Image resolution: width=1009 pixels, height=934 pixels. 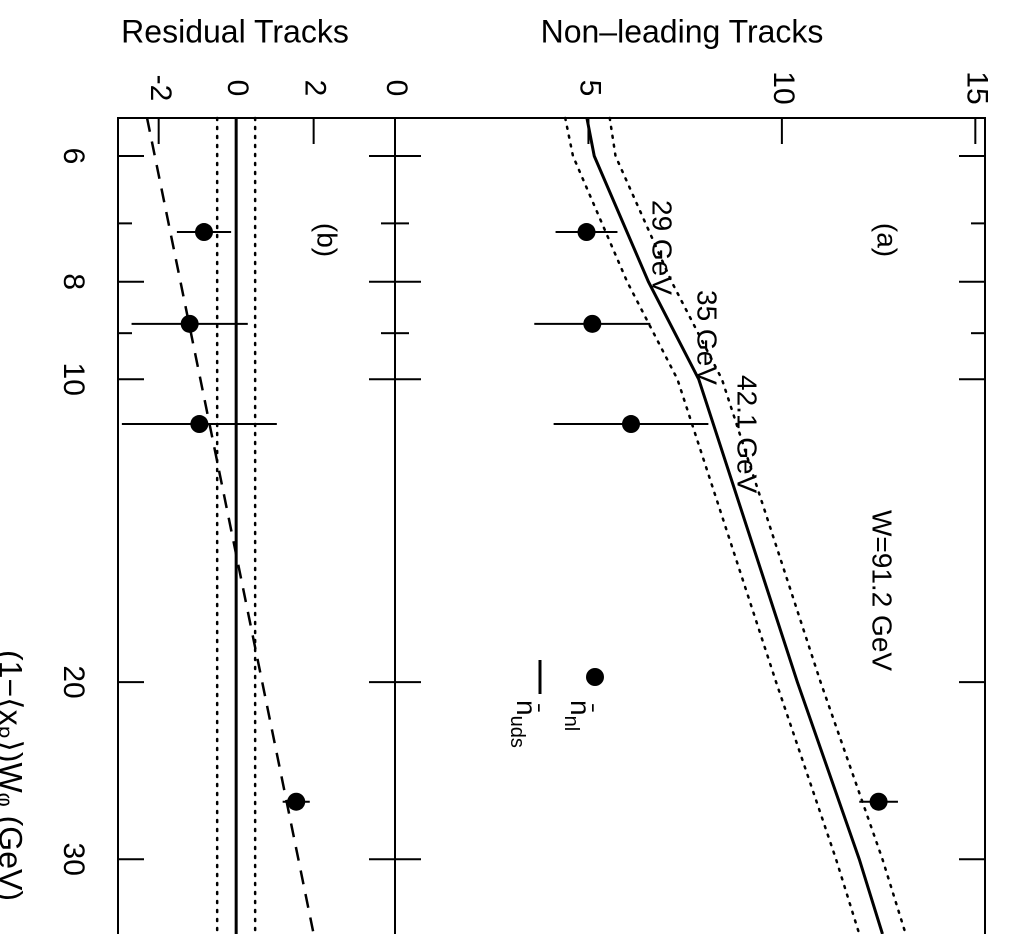 What do you see at coordinates (571, 724) in the screenshot?
I see `legend-label-sub: nl` at bounding box center [571, 724].